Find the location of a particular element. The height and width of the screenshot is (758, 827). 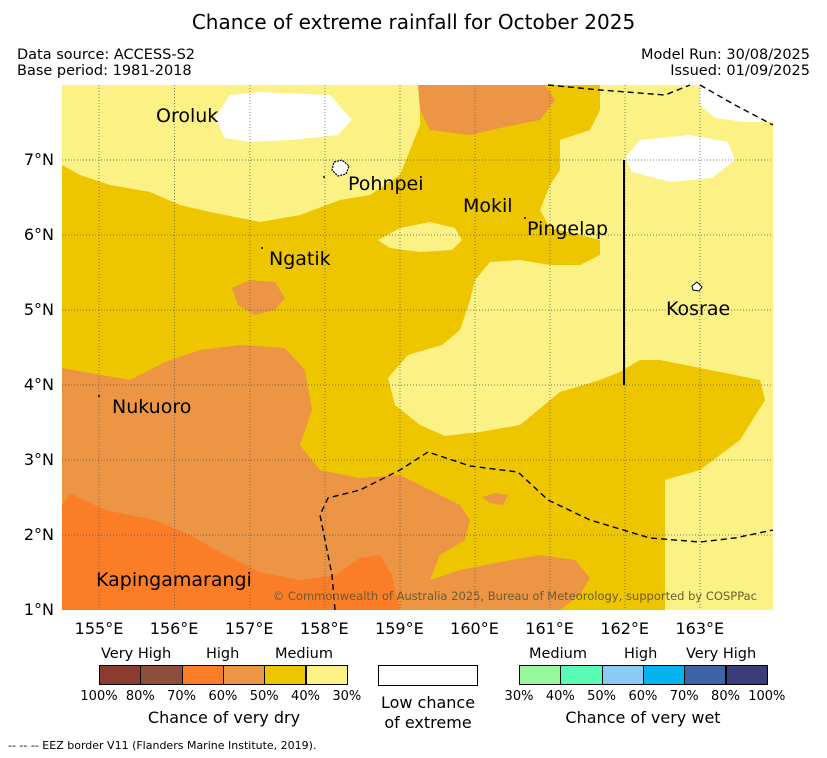

label-kosrae: Kosrae is located at coordinates (698, 309).